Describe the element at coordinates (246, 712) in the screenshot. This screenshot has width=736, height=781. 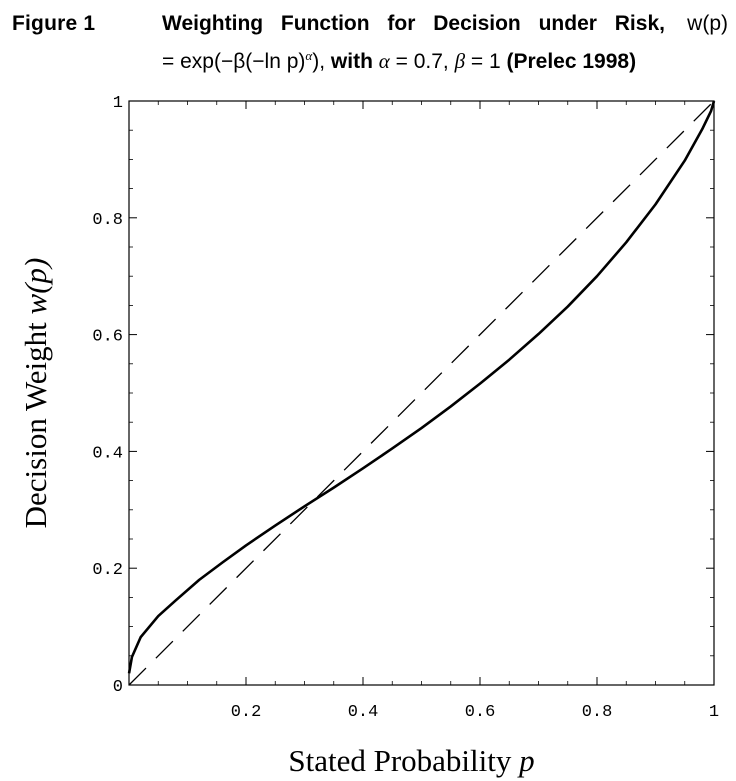
I see `x-tick-label: 0.2` at that location.